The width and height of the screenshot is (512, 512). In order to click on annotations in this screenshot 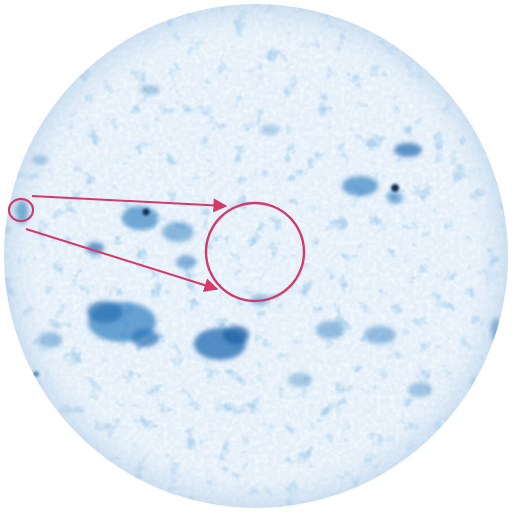, I will do `click(156, 249)`.